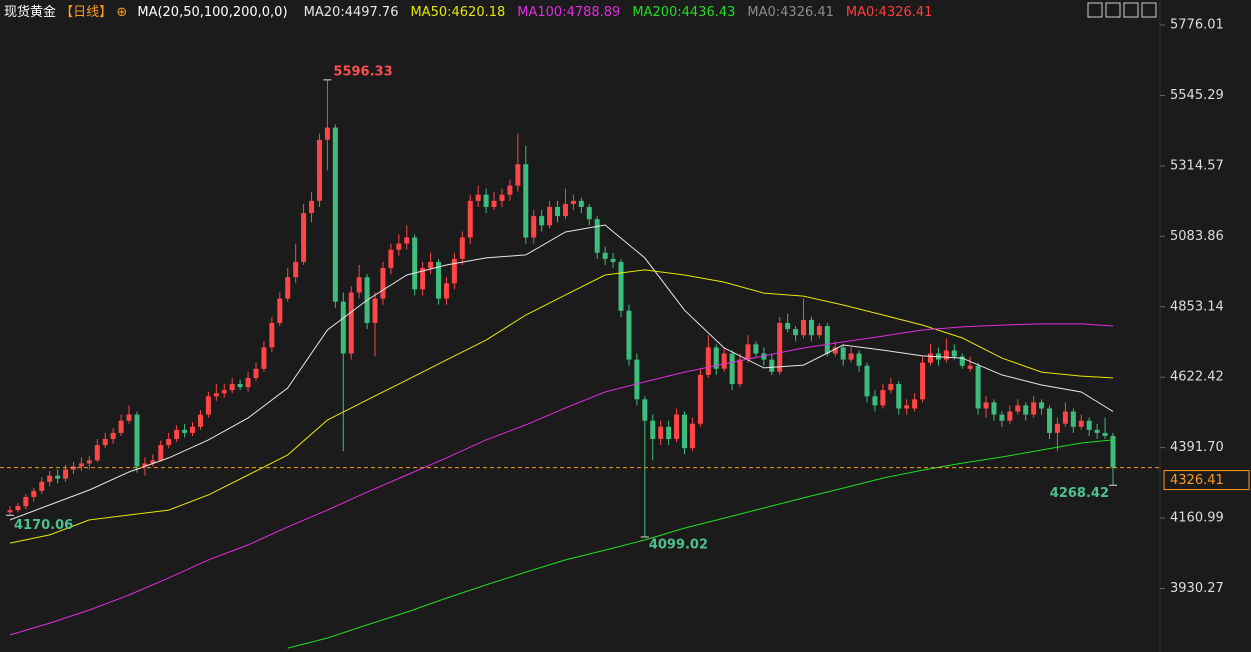  I want to click on add-icon: ⊕, so click(121, 12).